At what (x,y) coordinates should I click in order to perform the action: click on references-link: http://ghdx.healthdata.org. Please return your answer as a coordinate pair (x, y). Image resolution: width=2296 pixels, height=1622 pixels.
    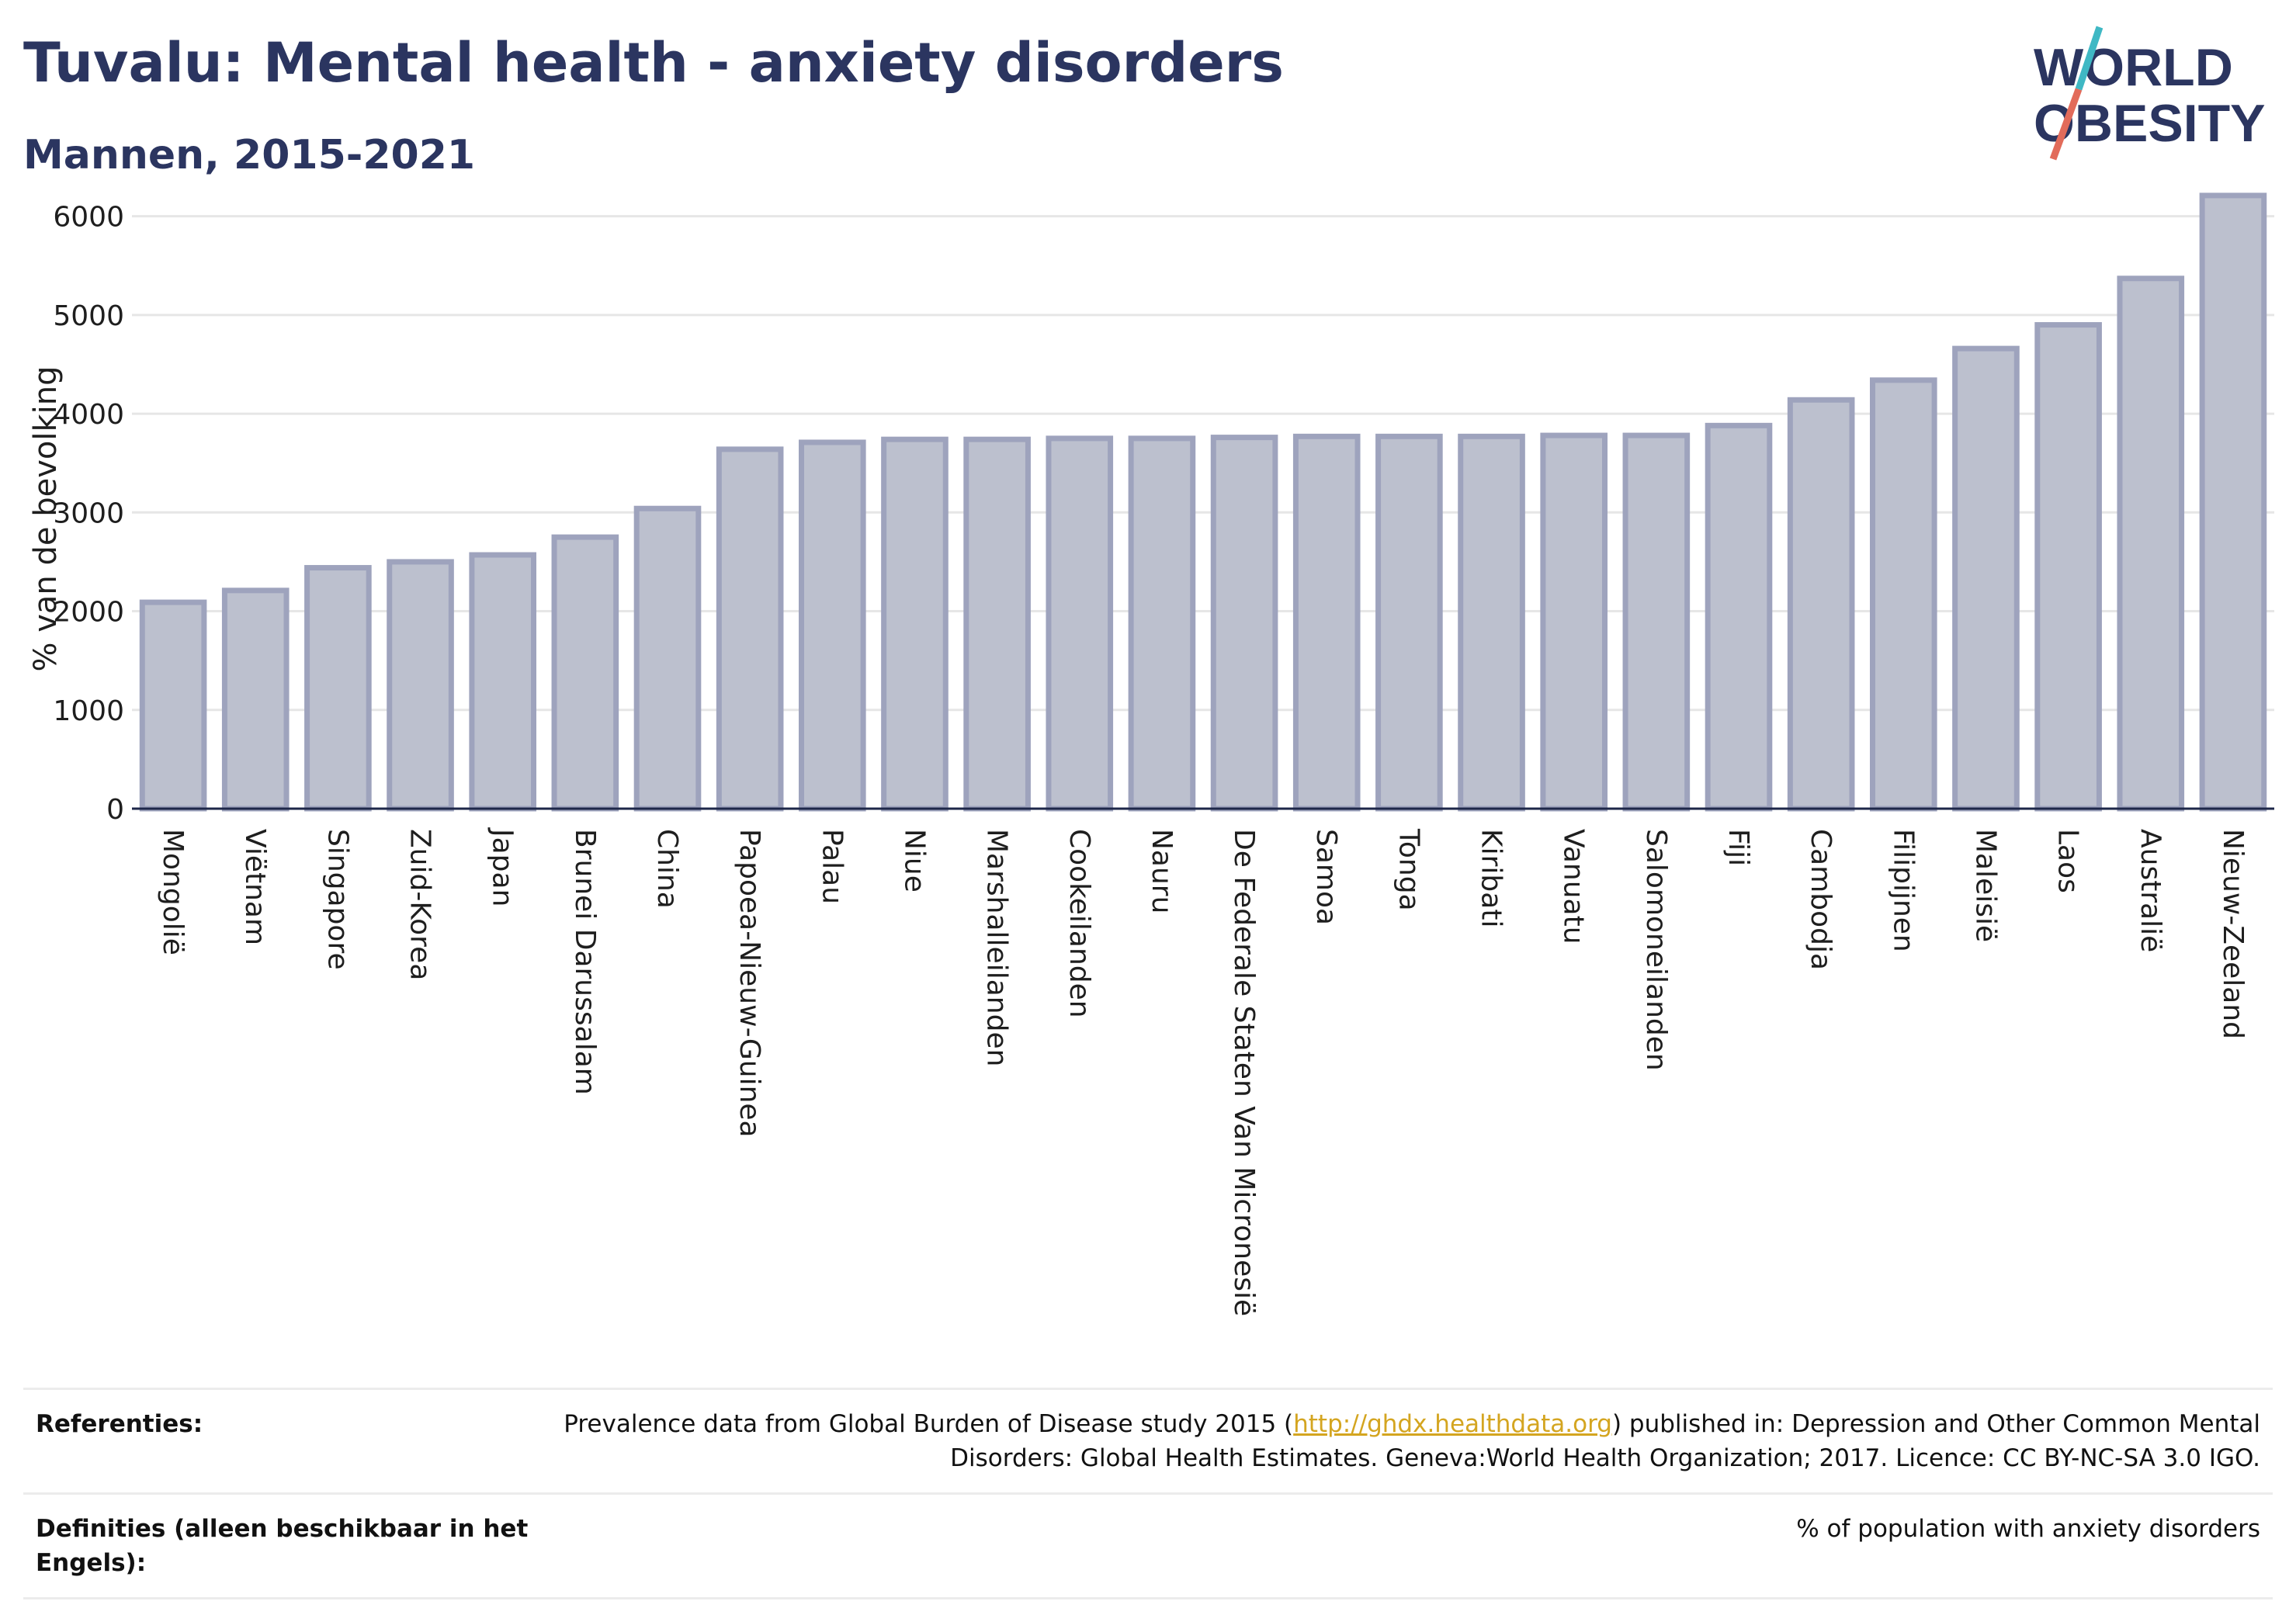
    Looking at the image, I should click on (1452, 1424).